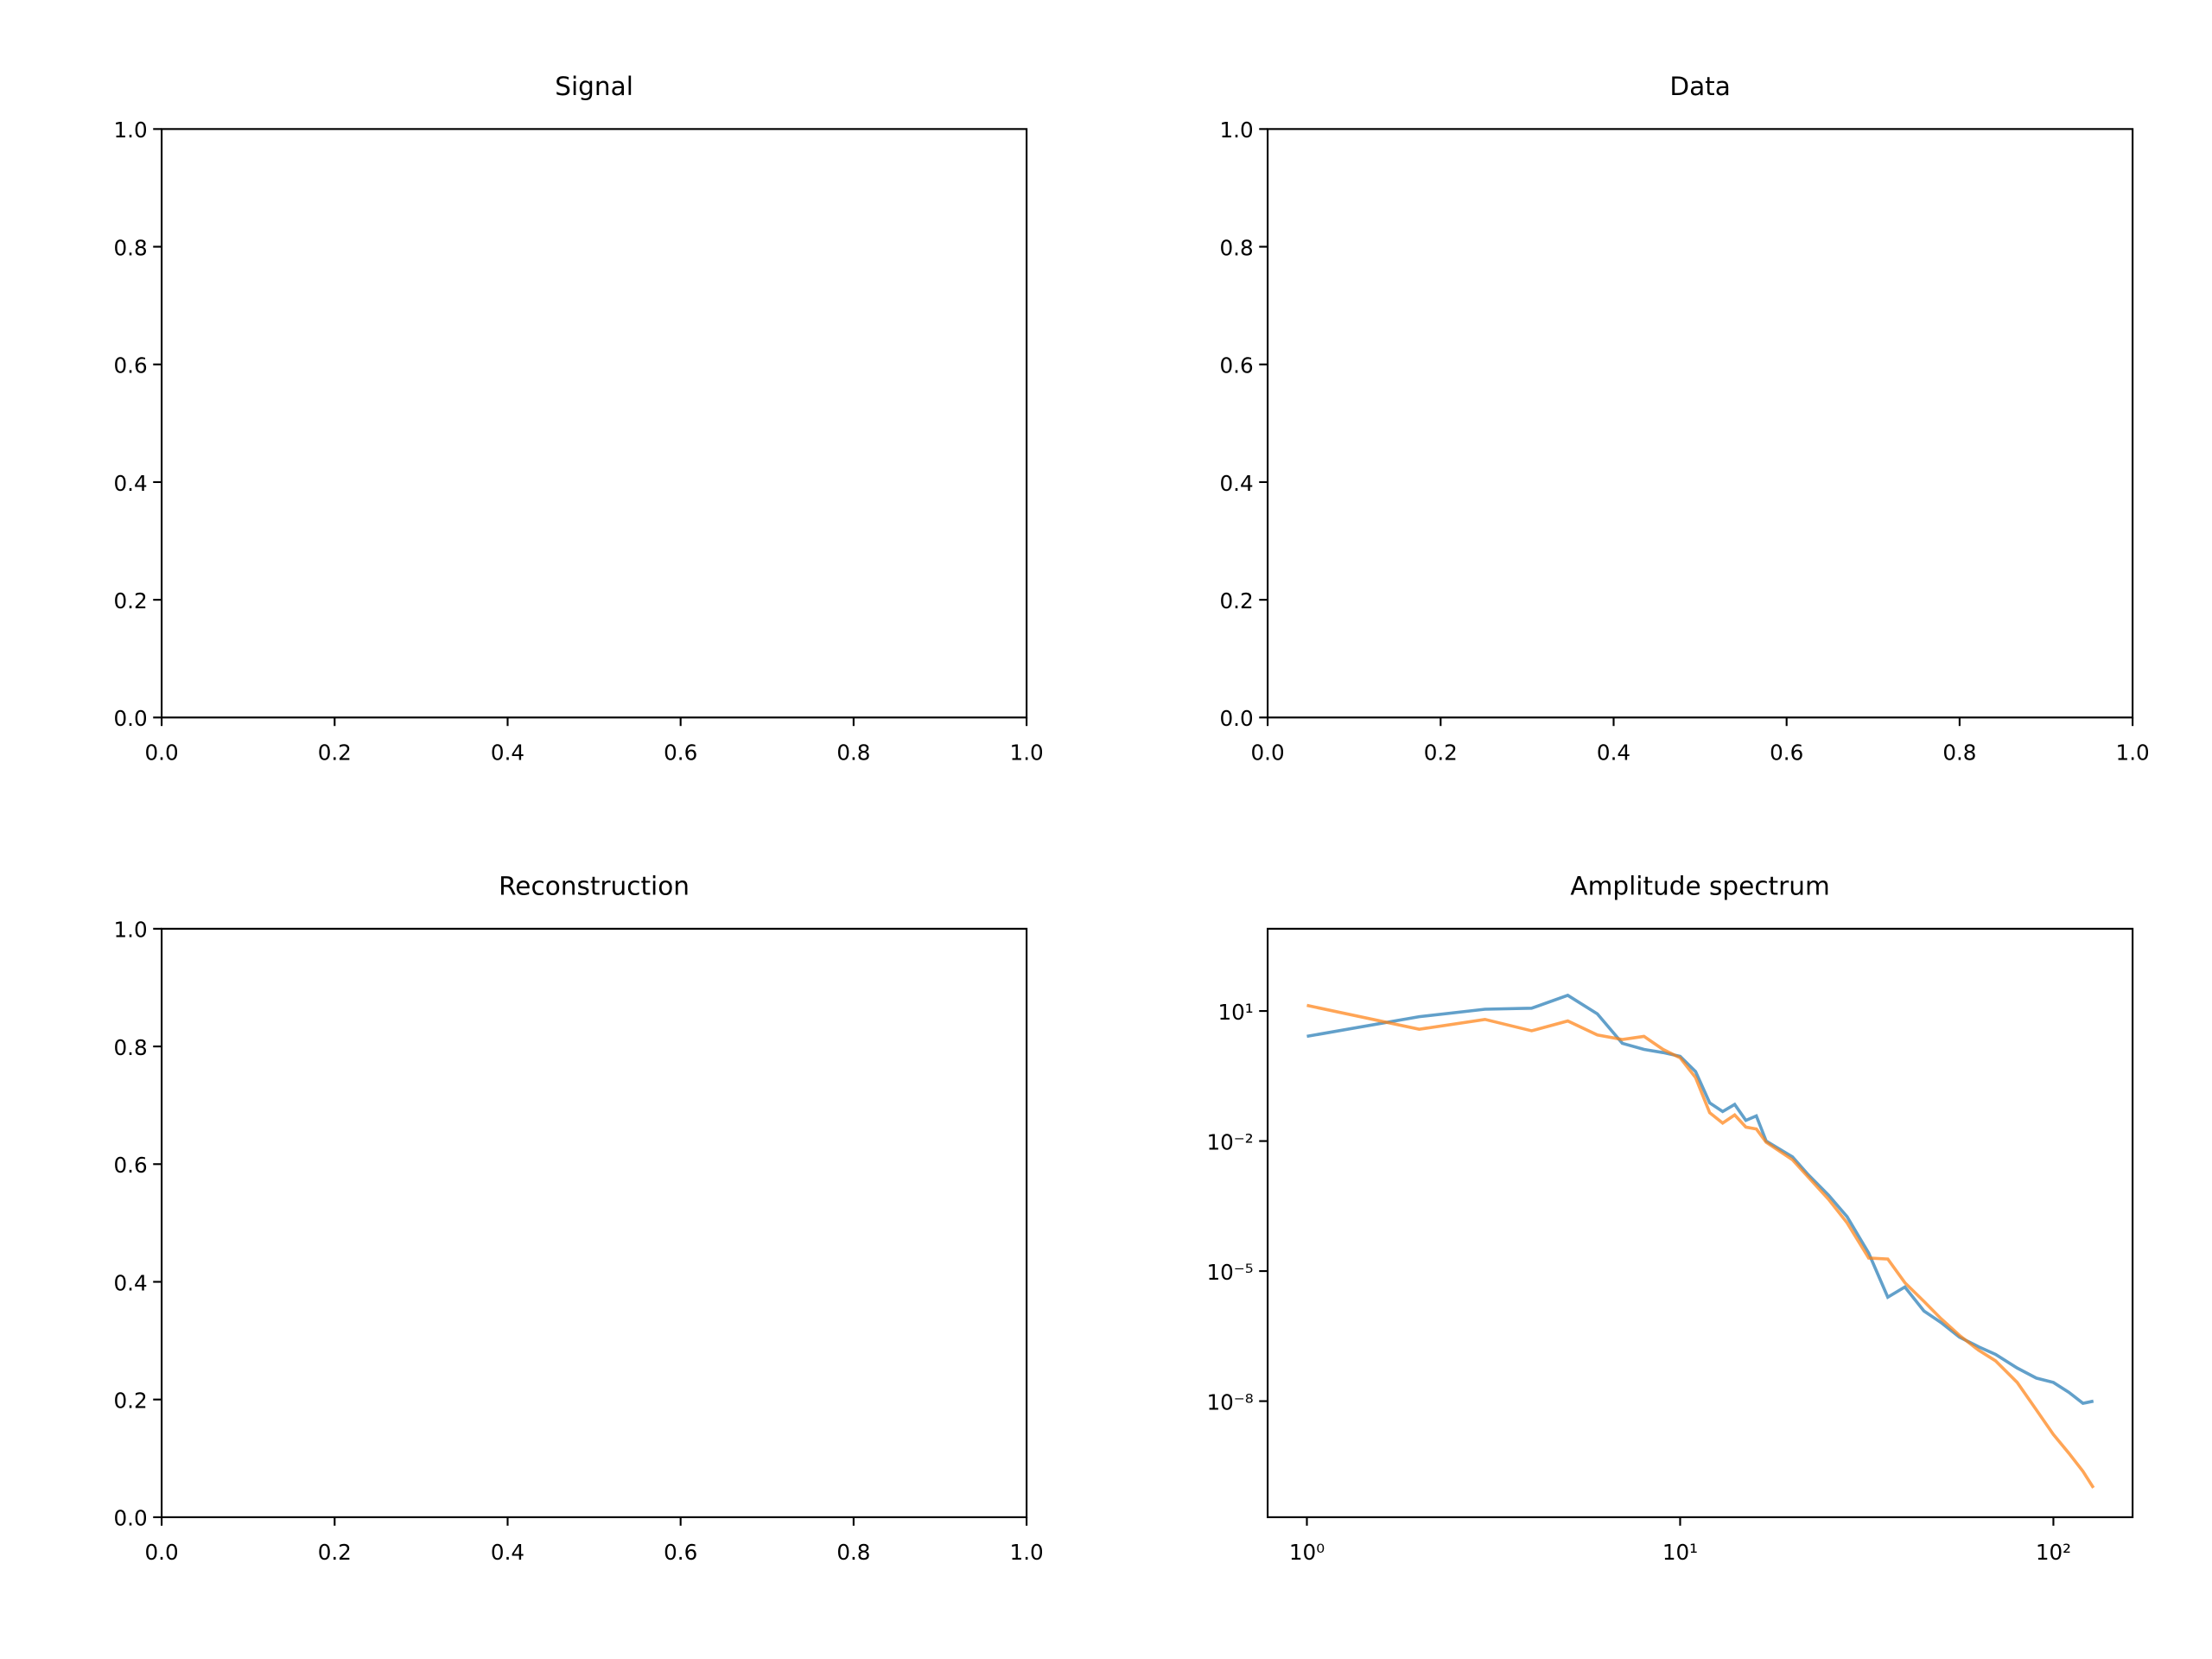  What do you see at coordinates (1229, 1272) in the screenshot?
I see `y-tick-label: 10⁻⁵` at bounding box center [1229, 1272].